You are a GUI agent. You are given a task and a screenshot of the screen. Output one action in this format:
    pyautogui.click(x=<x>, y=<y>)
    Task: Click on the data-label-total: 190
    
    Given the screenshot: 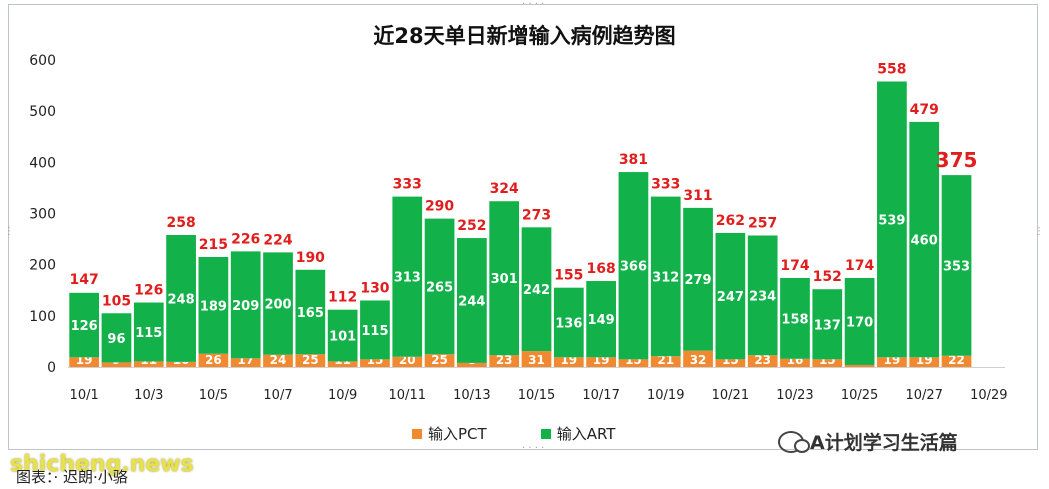 What is the action you would take?
    pyautogui.click(x=310, y=258)
    